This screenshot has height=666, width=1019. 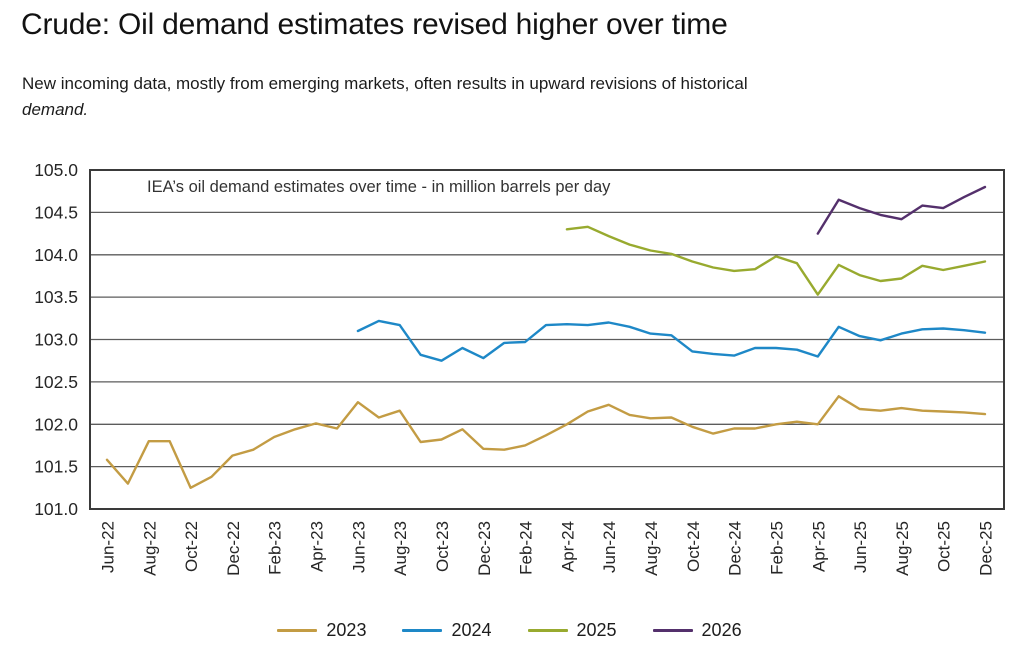 What do you see at coordinates (400, 548) in the screenshot?
I see `x-axis-tick-label: Aug-23` at bounding box center [400, 548].